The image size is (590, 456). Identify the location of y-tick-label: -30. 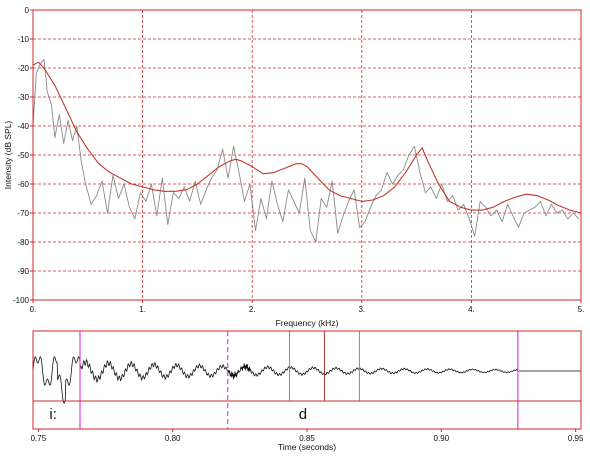
(23, 97).